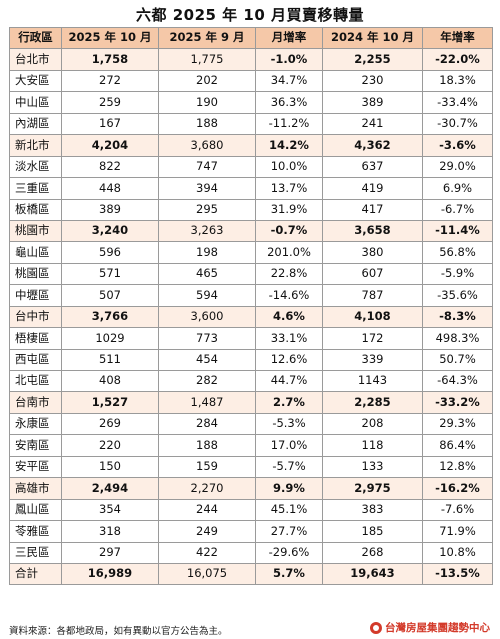 The height and width of the screenshot is (639, 500). What do you see at coordinates (207, 295) in the screenshot?
I see `previous-month-cell: 594` at bounding box center [207, 295].